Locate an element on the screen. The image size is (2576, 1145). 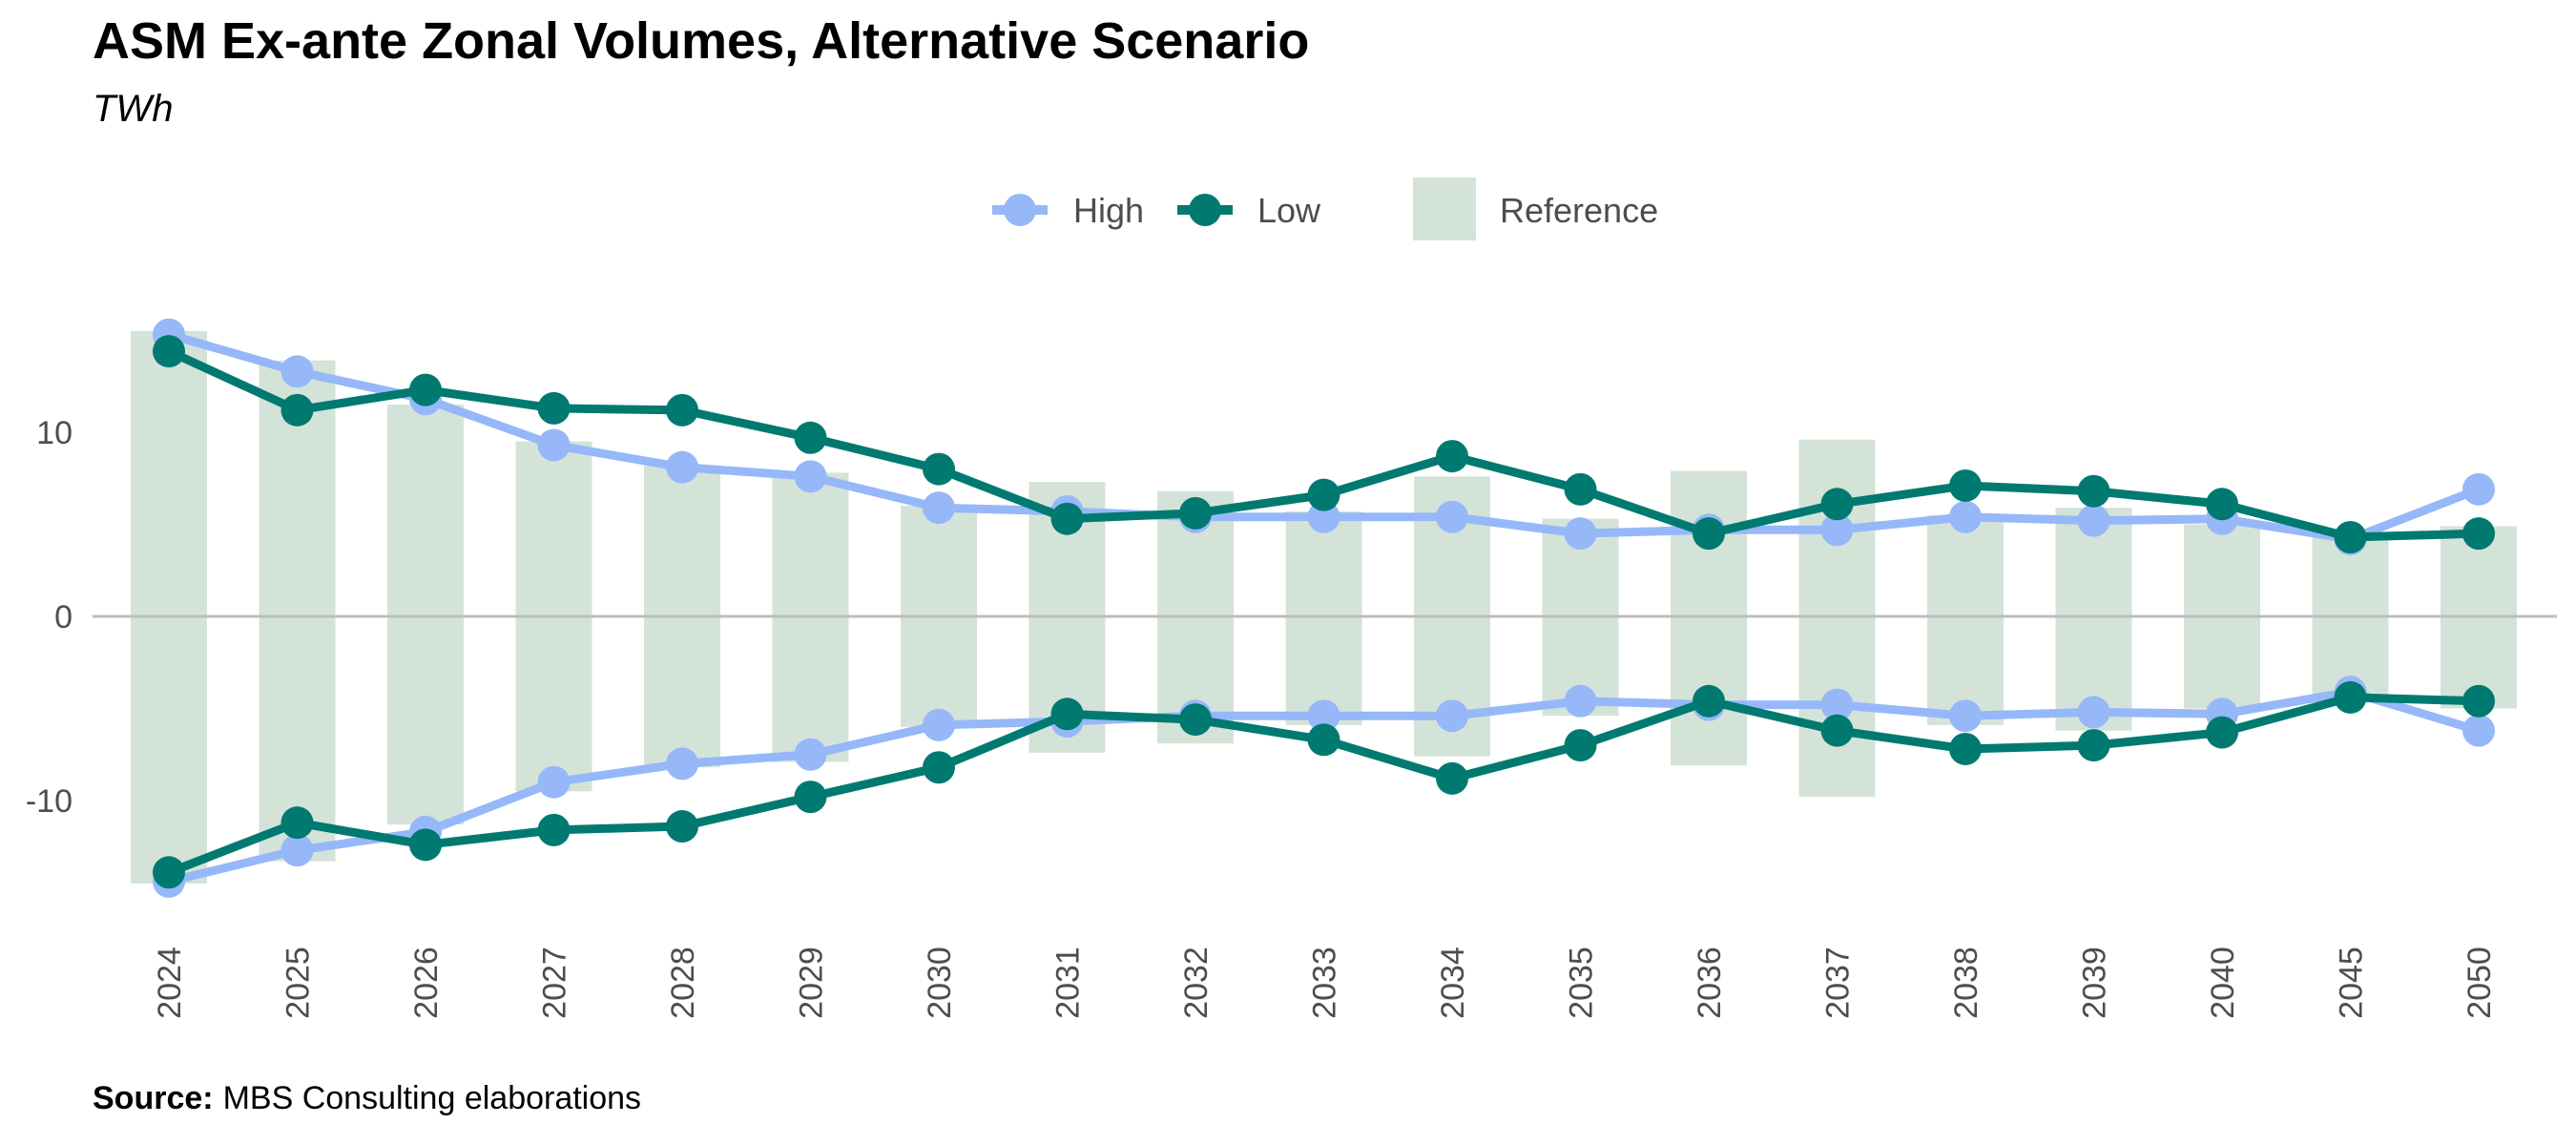
point-low-upper-2045 is located at coordinates (2350, 537).